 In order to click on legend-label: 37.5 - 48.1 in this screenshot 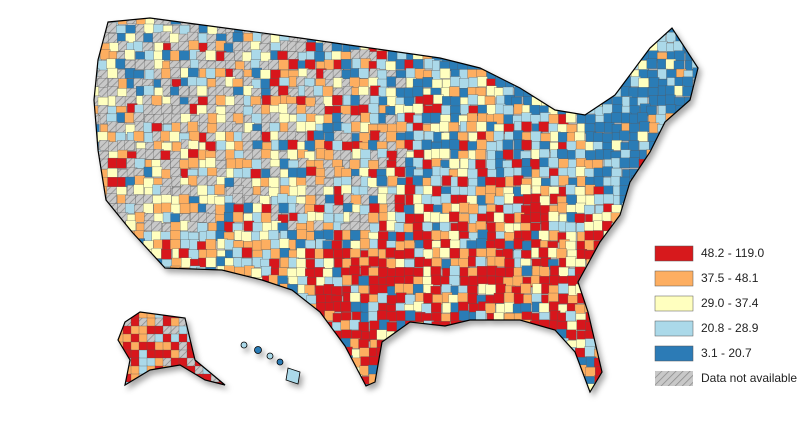, I will do `click(730, 278)`.